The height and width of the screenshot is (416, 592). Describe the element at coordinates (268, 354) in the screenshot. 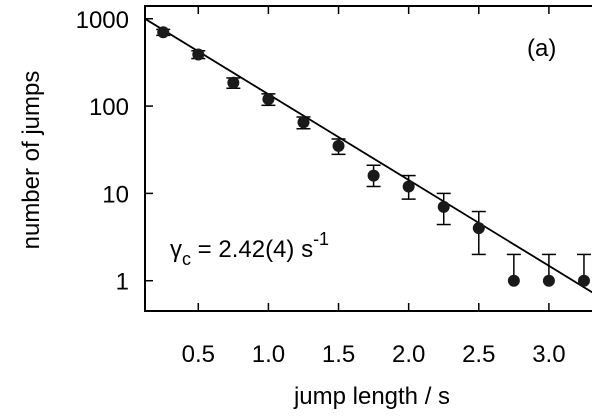

I see `x-tick-label: 1.0` at that location.